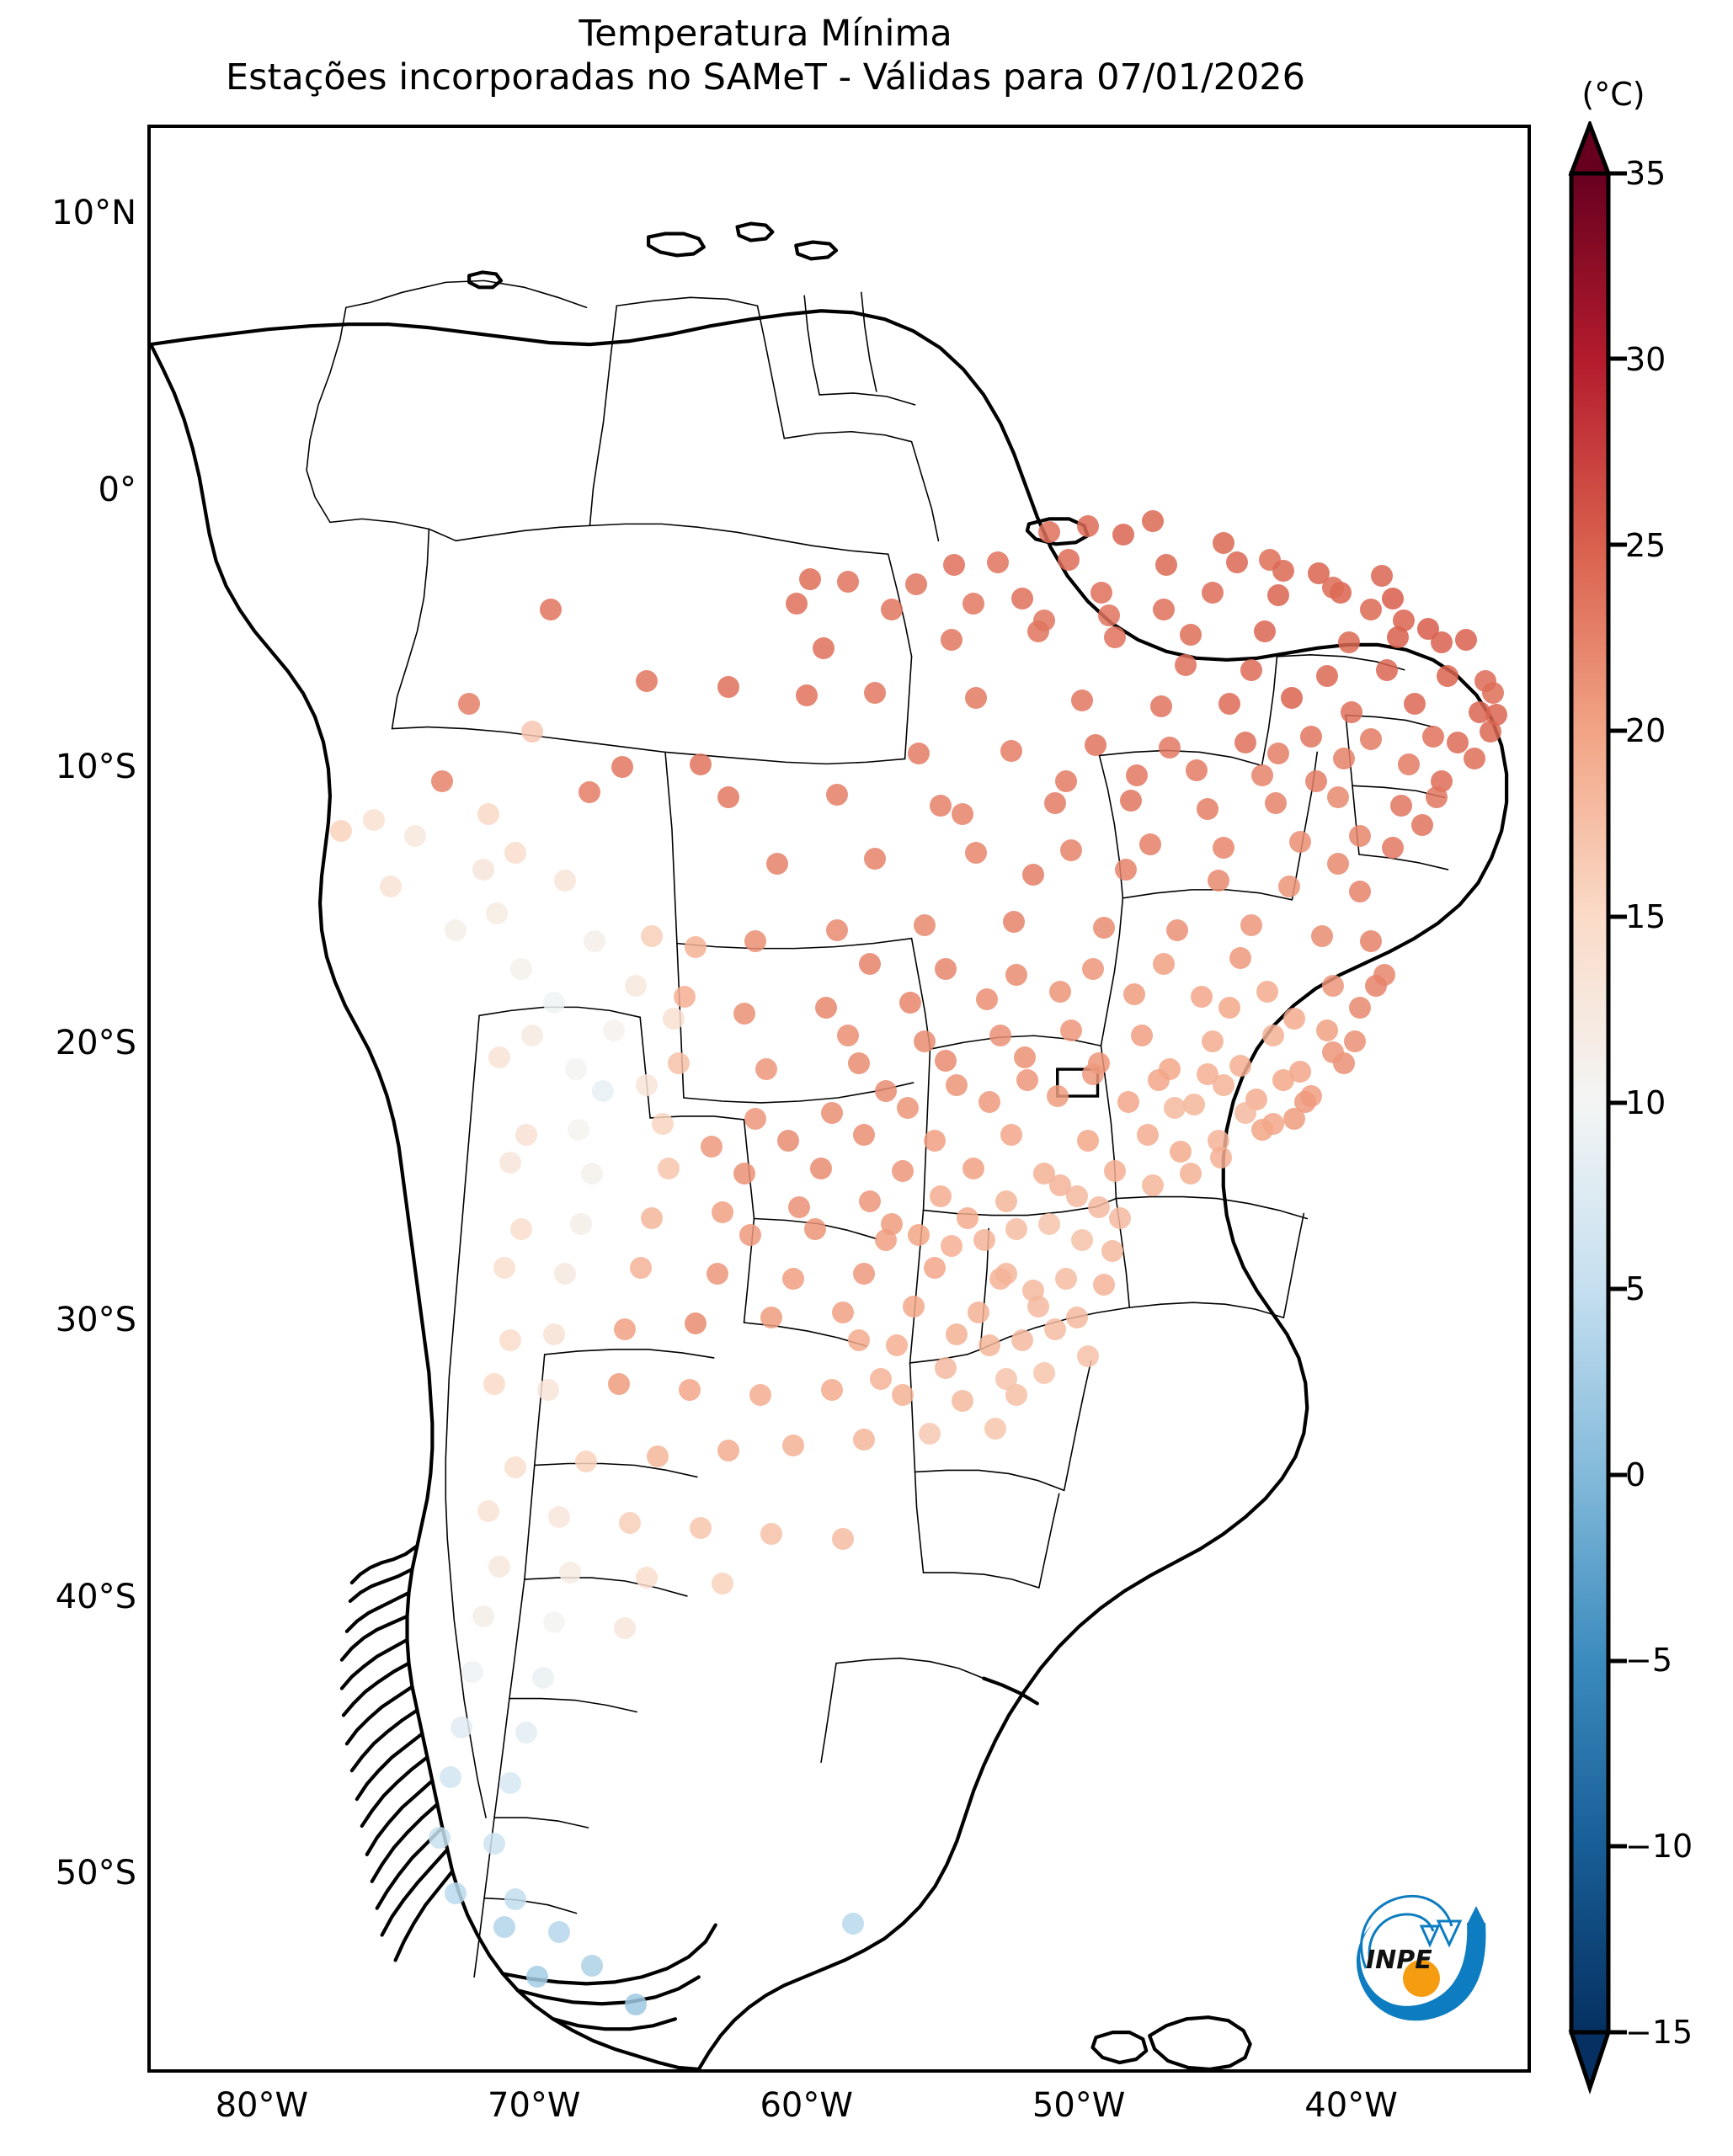 The height and width of the screenshot is (2156, 1733). I want to click on colorbar-tick: 25, so click(1645, 545).